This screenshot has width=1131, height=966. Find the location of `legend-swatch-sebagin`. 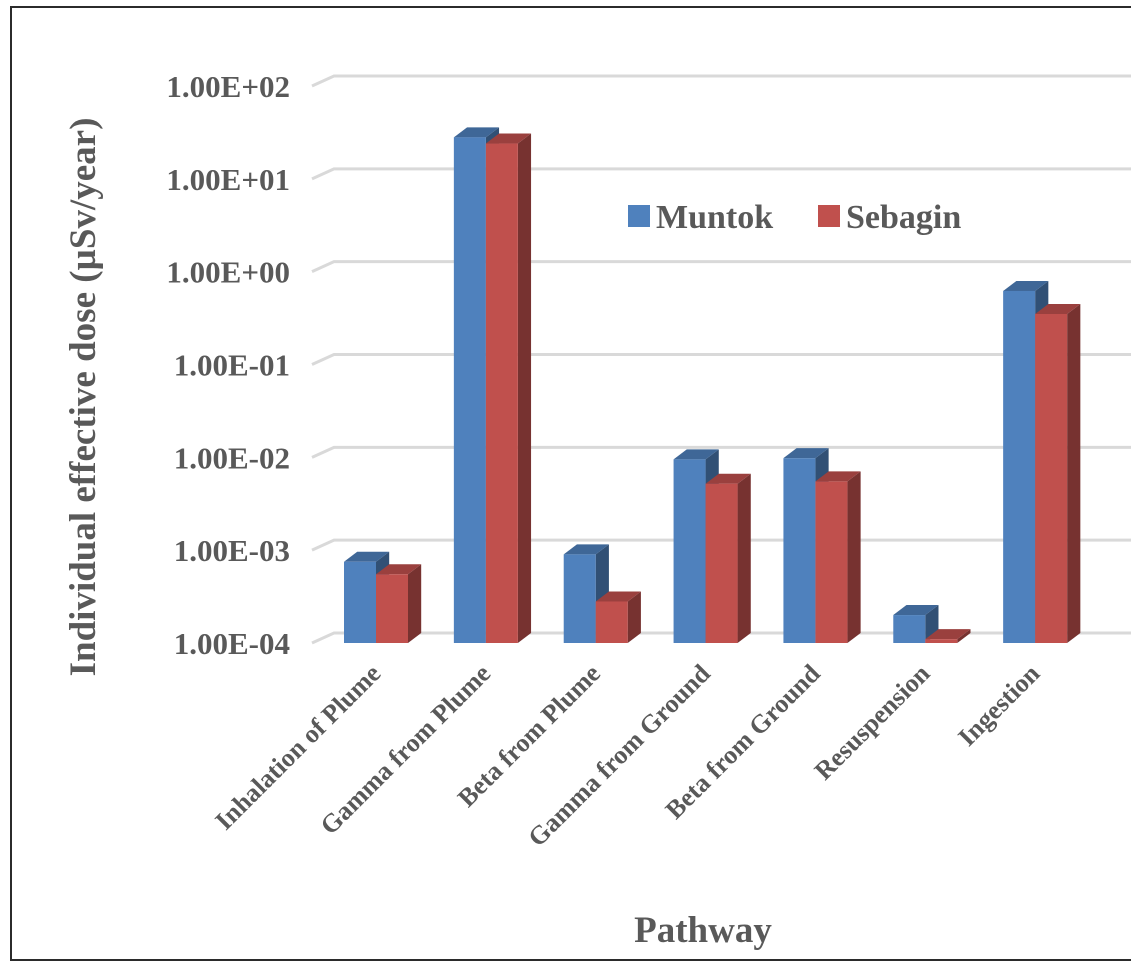

legend-swatch-sebagin is located at coordinates (829, 216).